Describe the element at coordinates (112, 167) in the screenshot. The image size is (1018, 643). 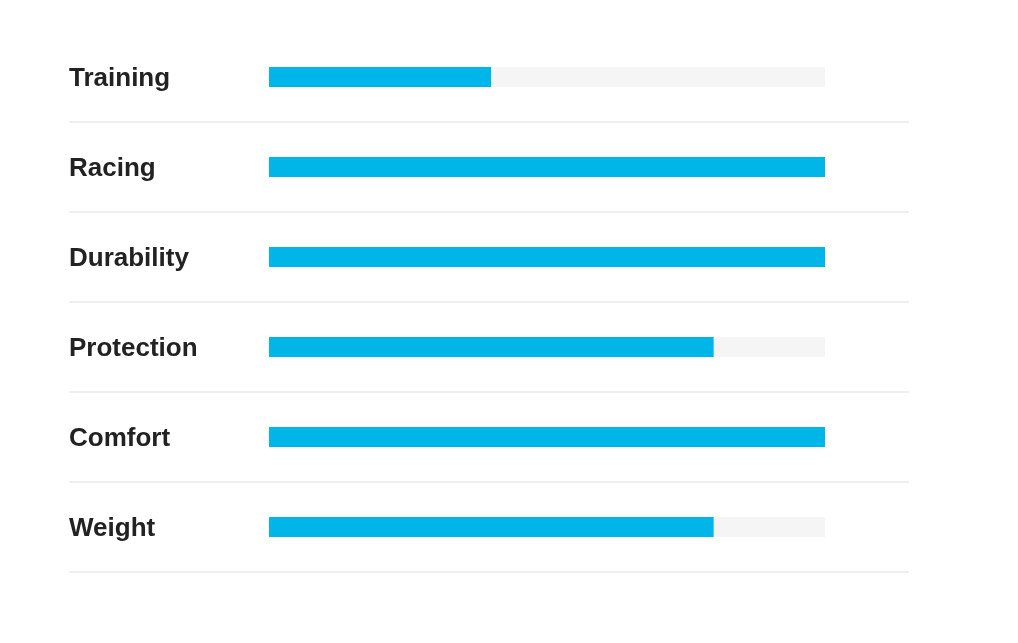
I see `y-tick-label: Racing` at that location.